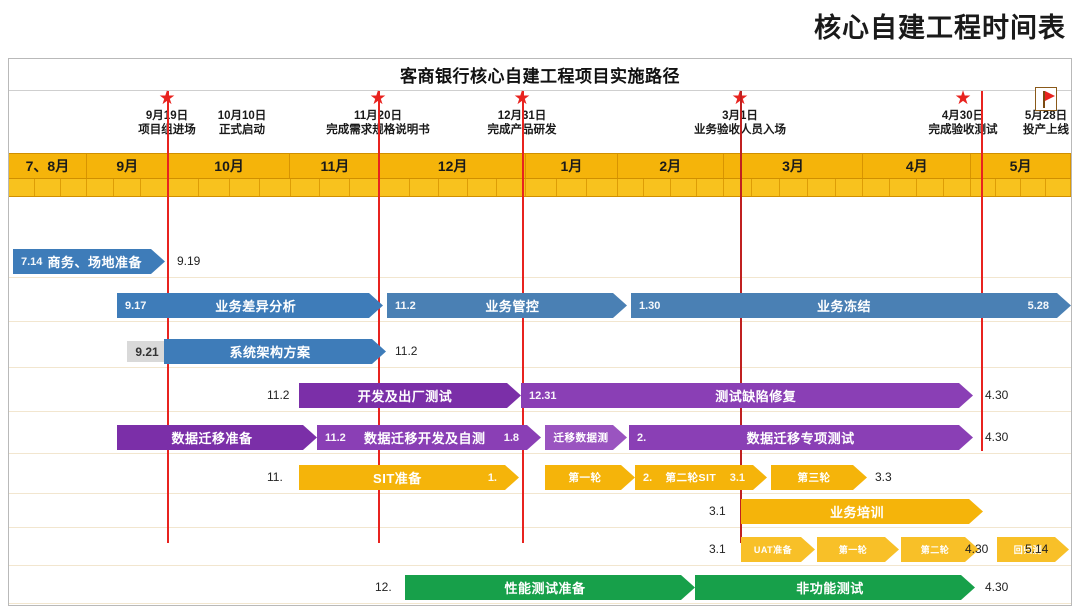 This screenshot has width=1080, height=612. I want to click on task-bar-sit-round-1: 第一轮, so click(590, 477).